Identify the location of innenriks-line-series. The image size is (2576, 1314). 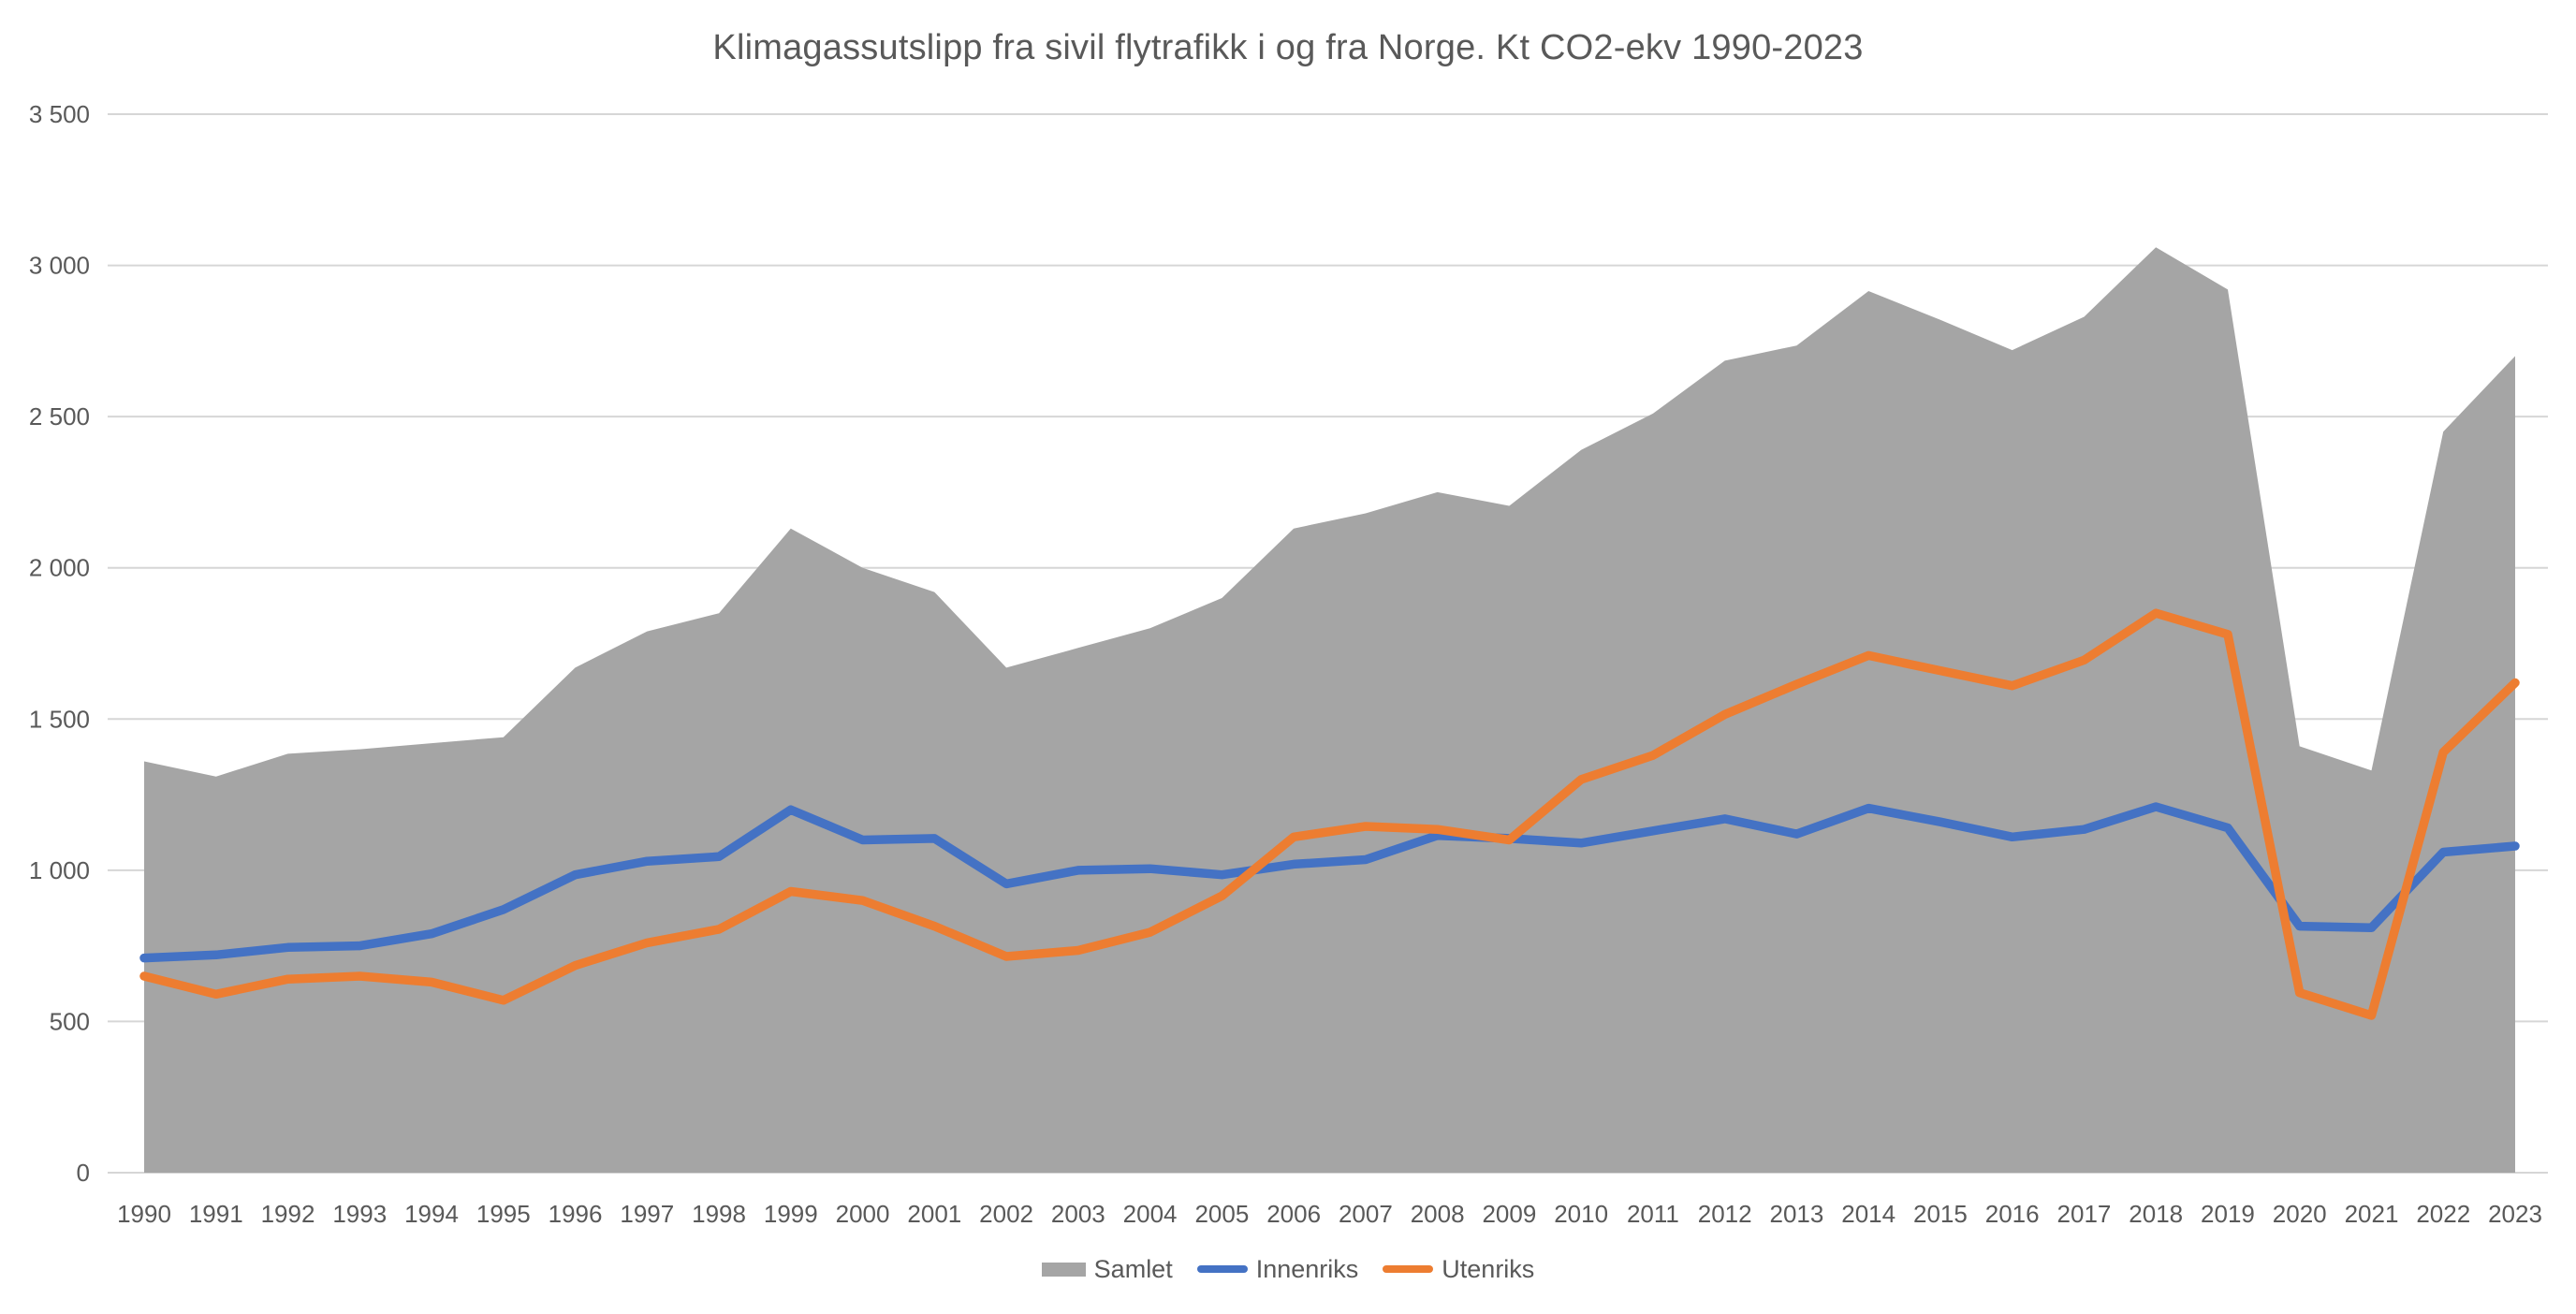
(1329, 882).